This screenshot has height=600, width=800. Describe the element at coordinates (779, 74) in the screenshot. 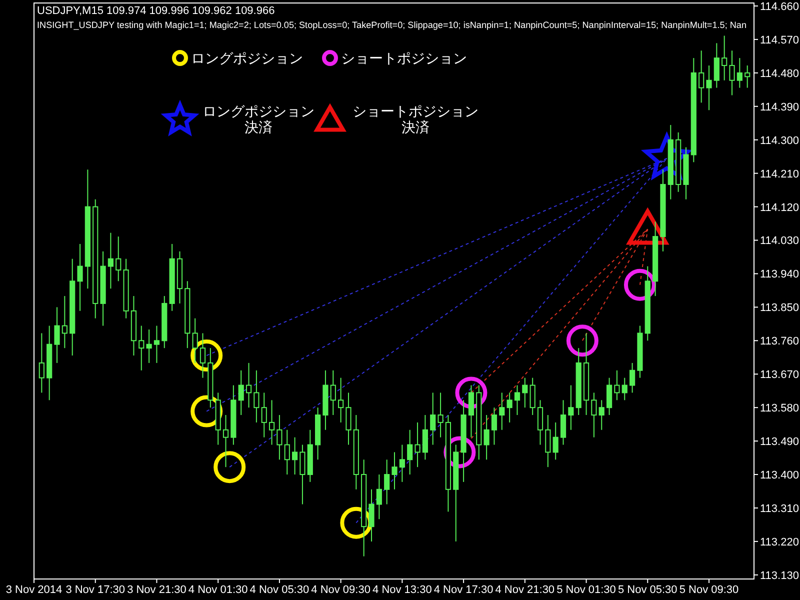

I see `y-tick-label: 114.480` at that location.